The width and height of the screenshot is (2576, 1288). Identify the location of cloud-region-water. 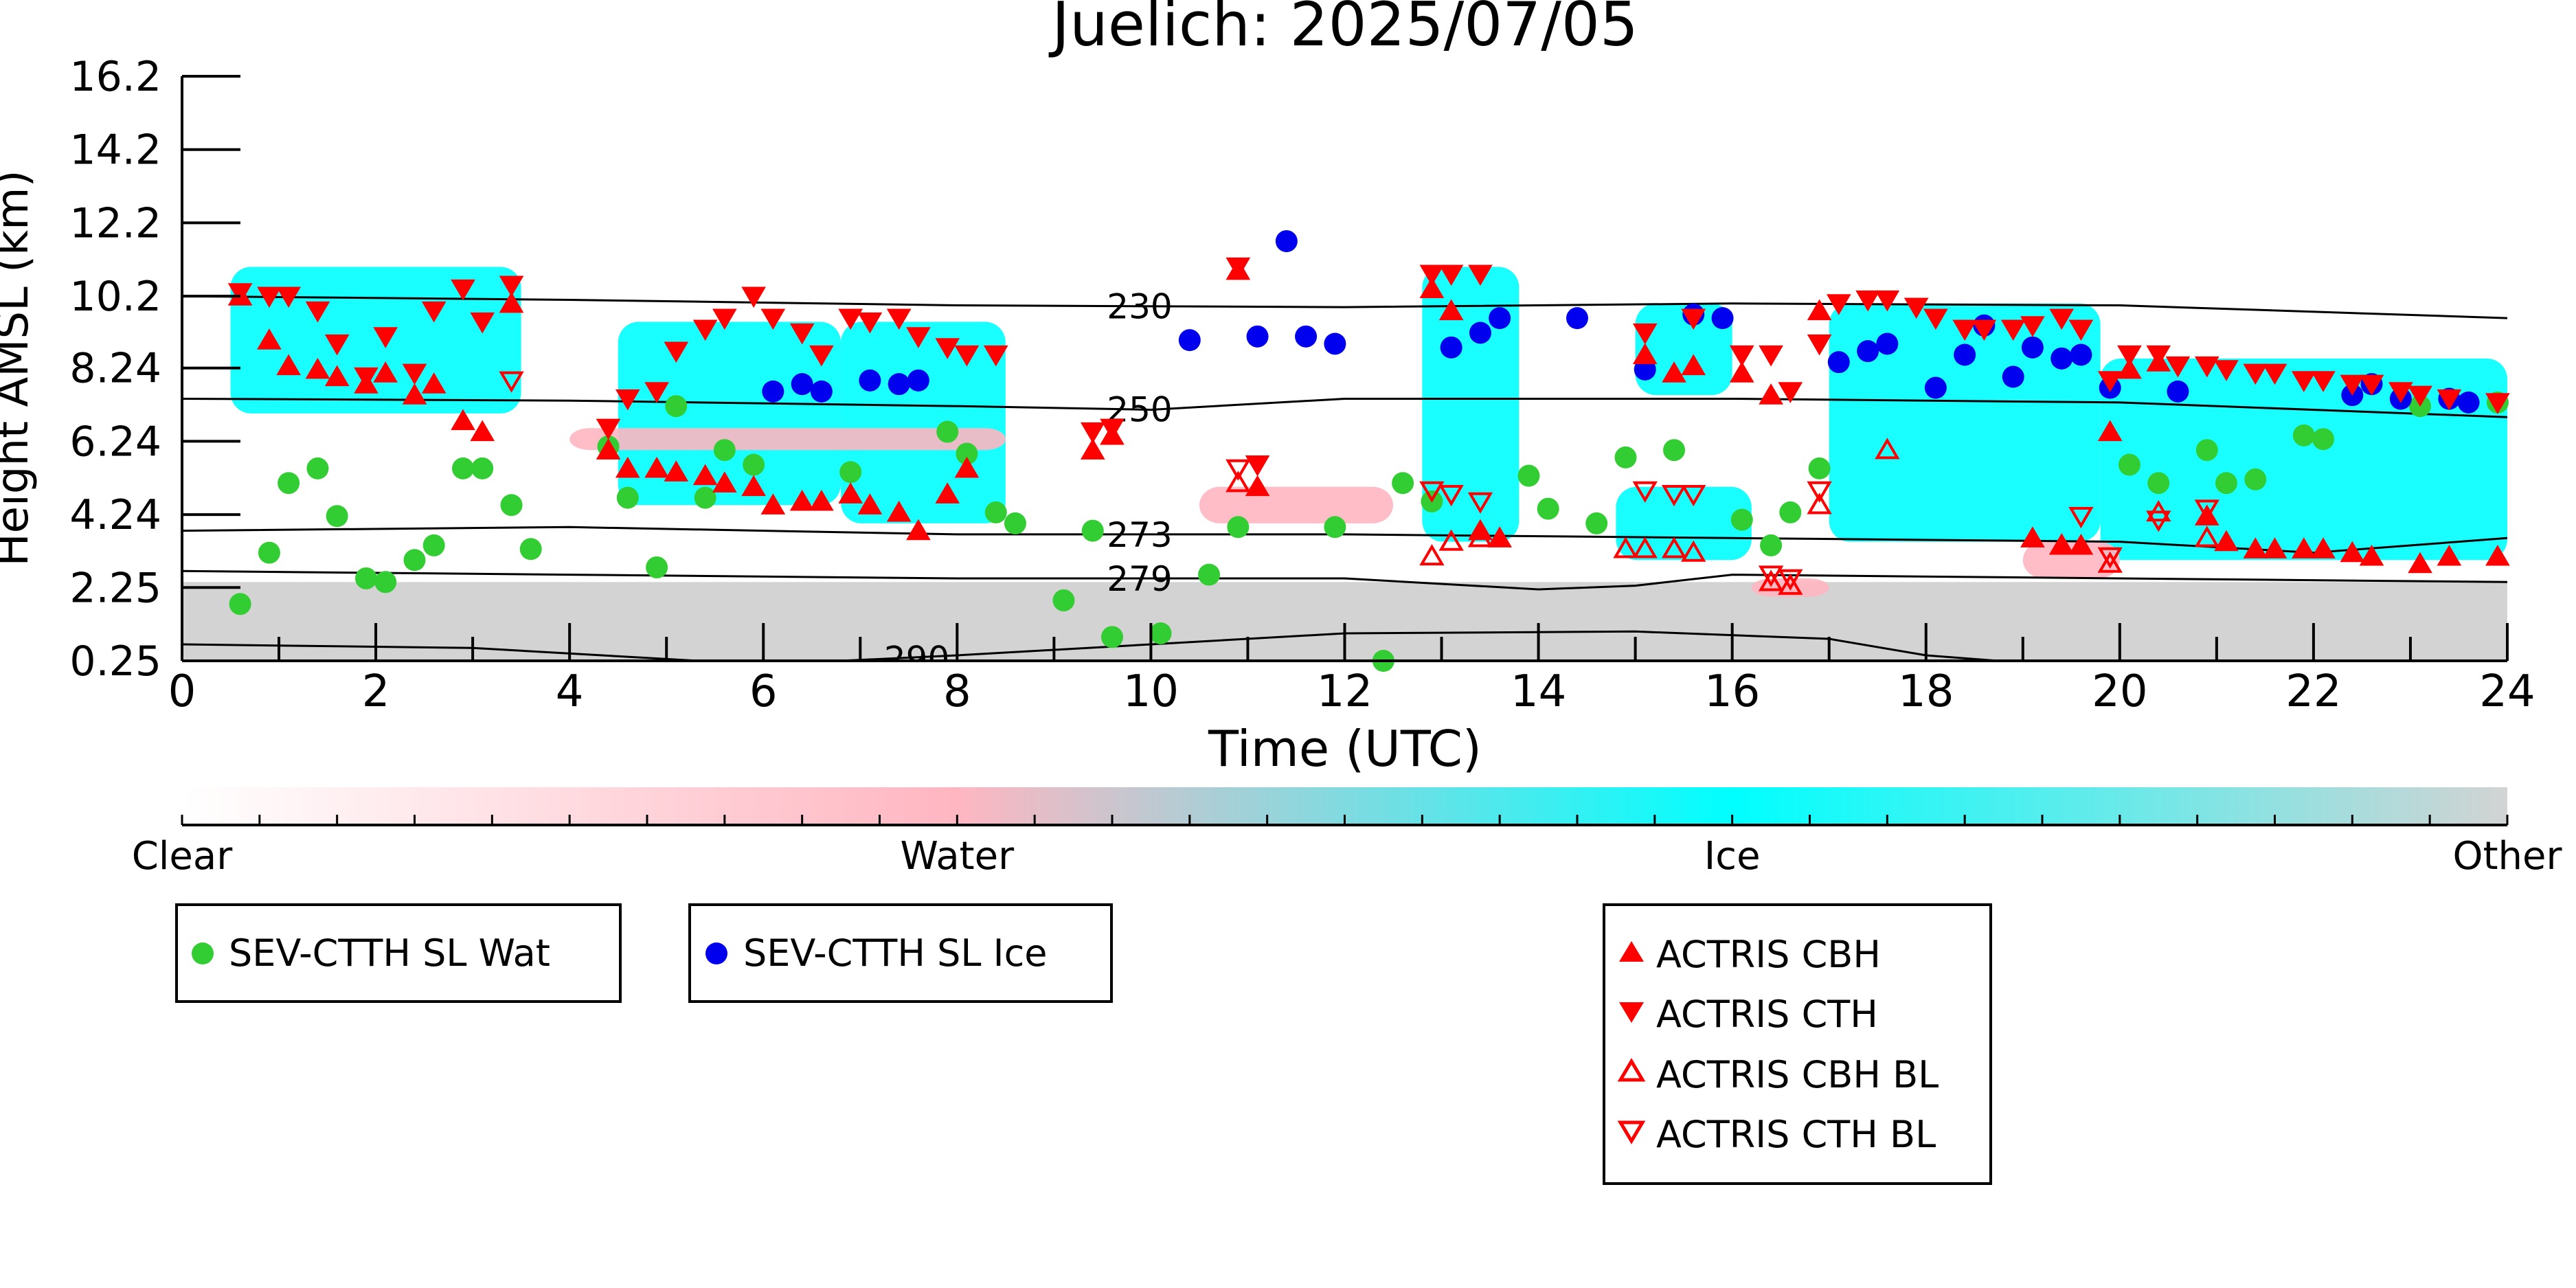
(2071, 559).